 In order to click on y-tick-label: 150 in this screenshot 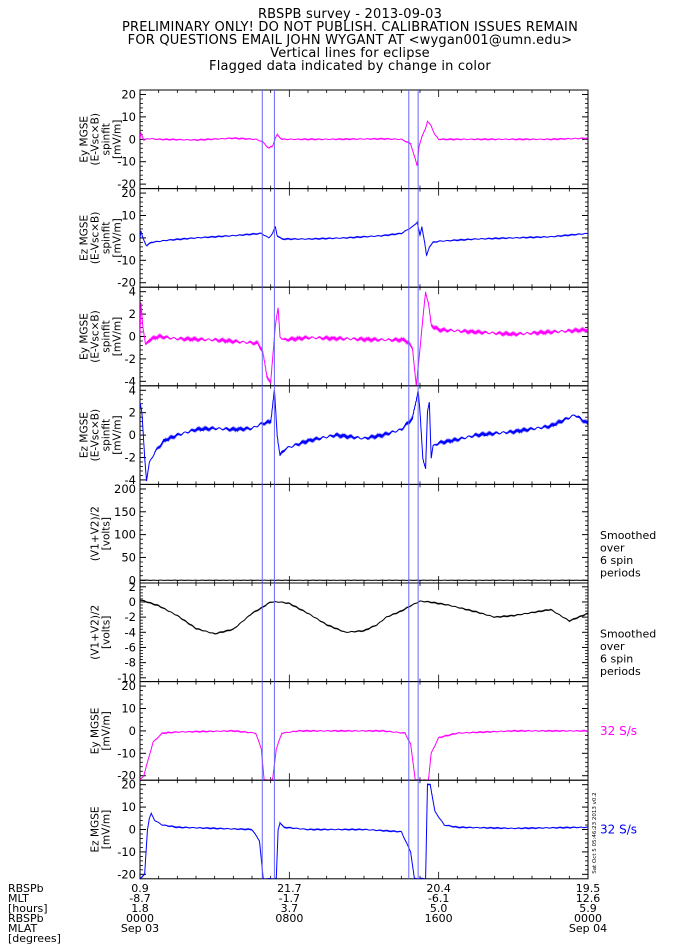, I will do `click(125, 512)`.